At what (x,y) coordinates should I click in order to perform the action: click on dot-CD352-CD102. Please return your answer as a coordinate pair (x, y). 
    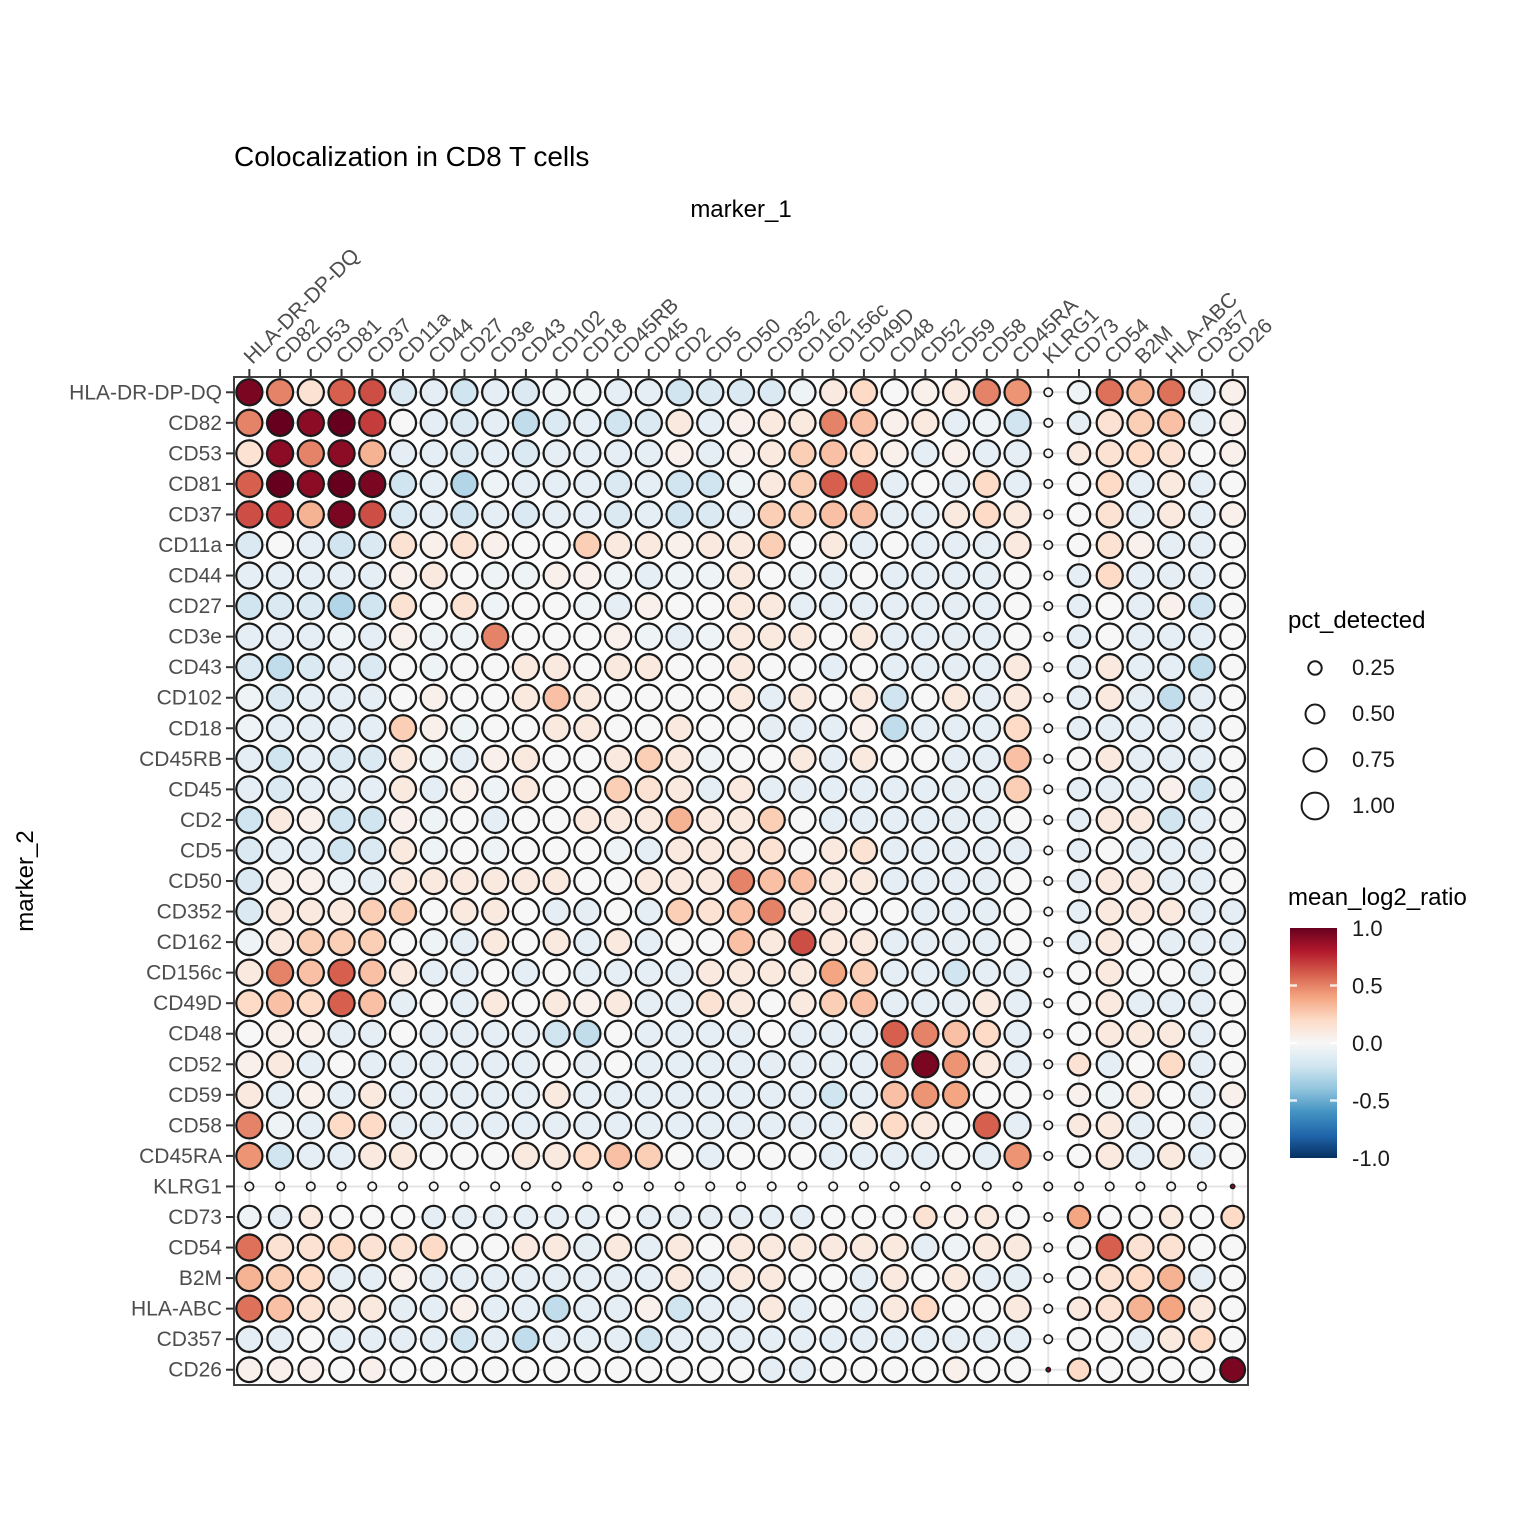
    Looking at the image, I should click on (556, 911).